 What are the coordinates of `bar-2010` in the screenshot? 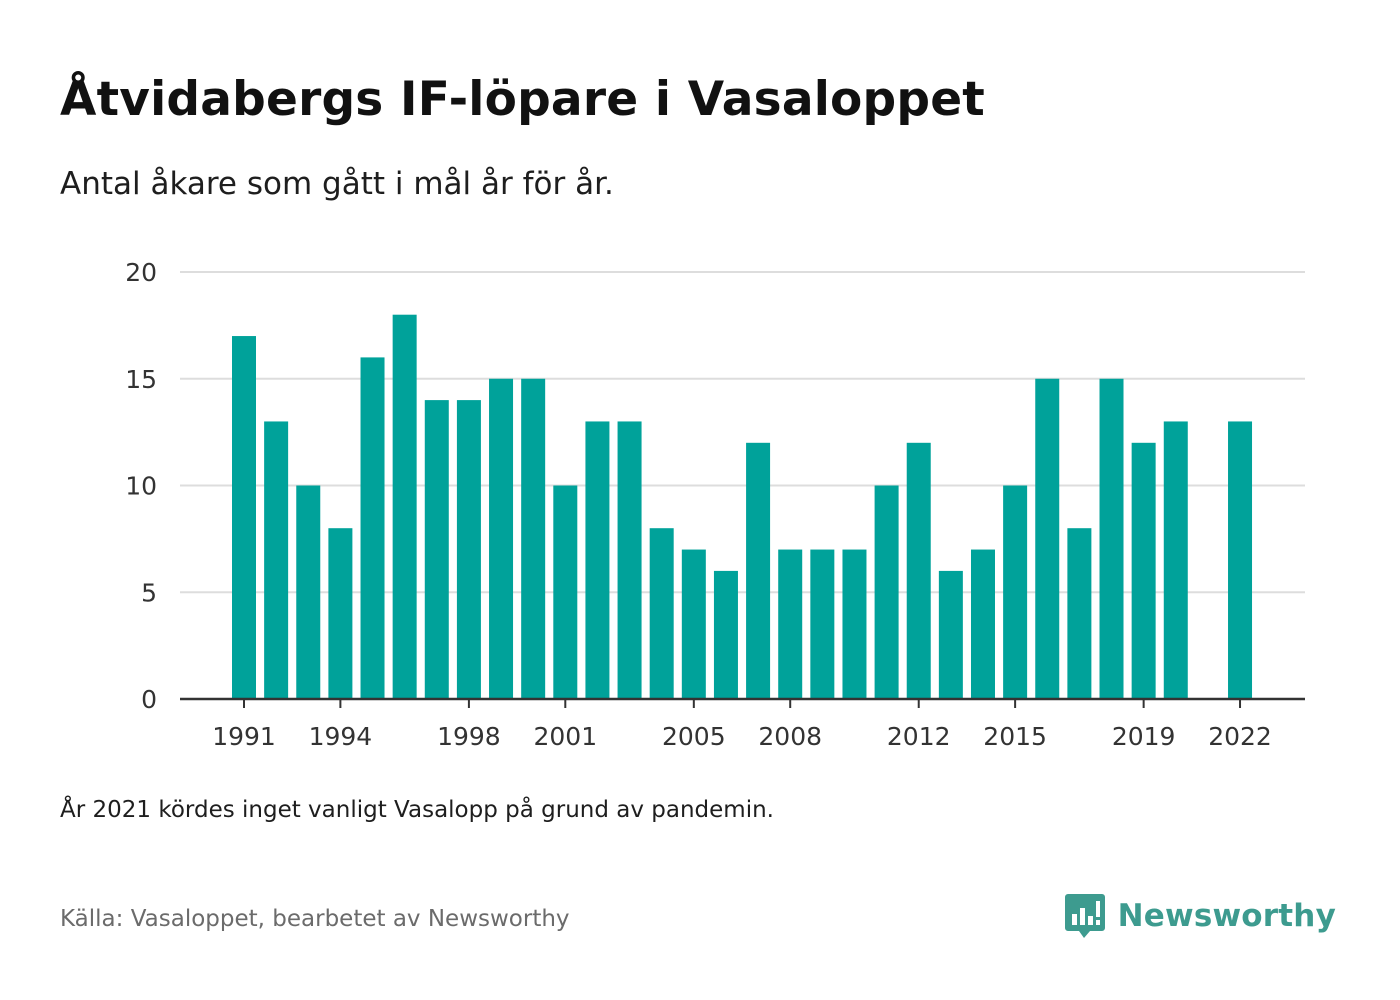 It's located at (854, 624).